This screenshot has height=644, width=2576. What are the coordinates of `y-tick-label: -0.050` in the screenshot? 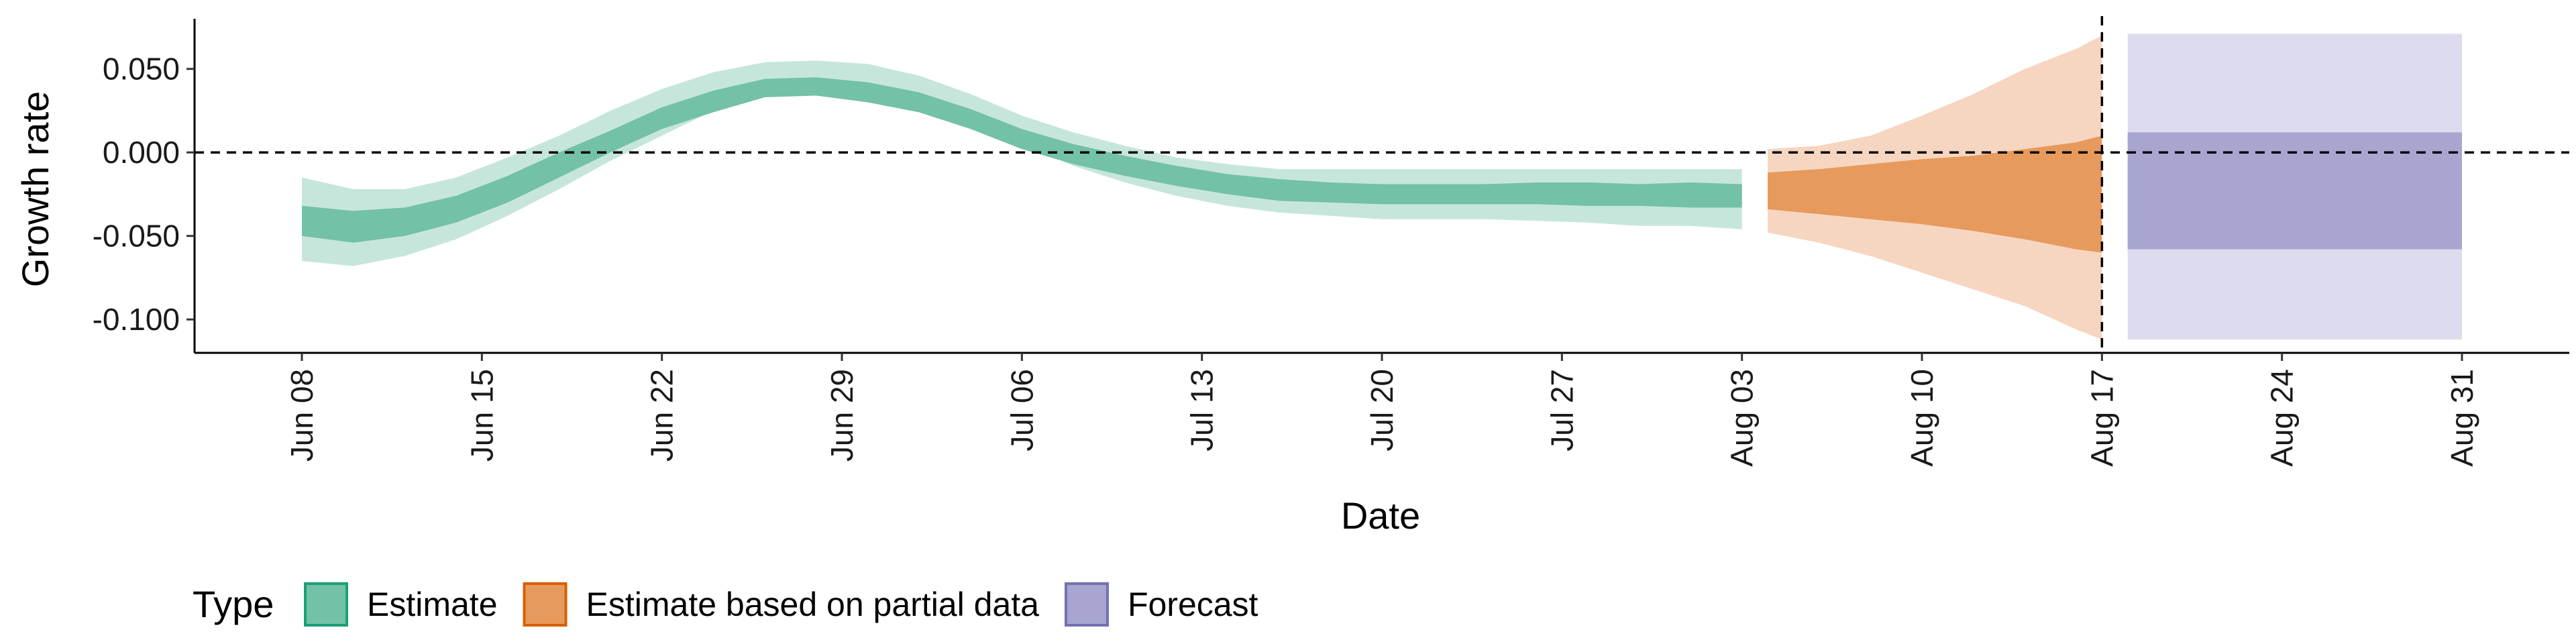 It's located at (136, 236).